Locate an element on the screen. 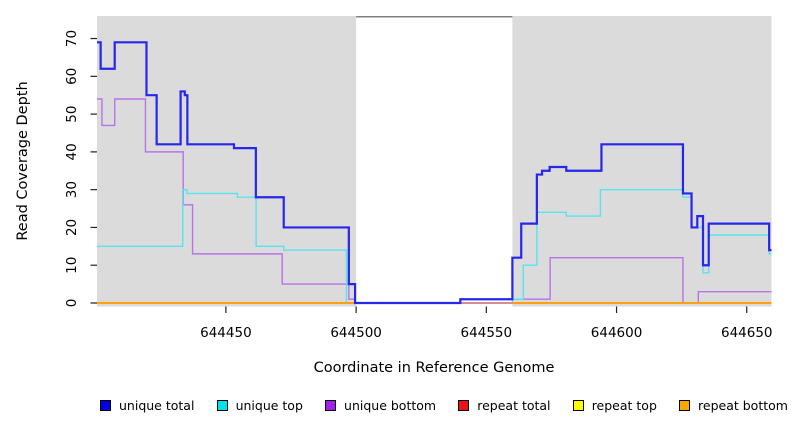  y-tick-label: 30 is located at coordinates (72, 189).